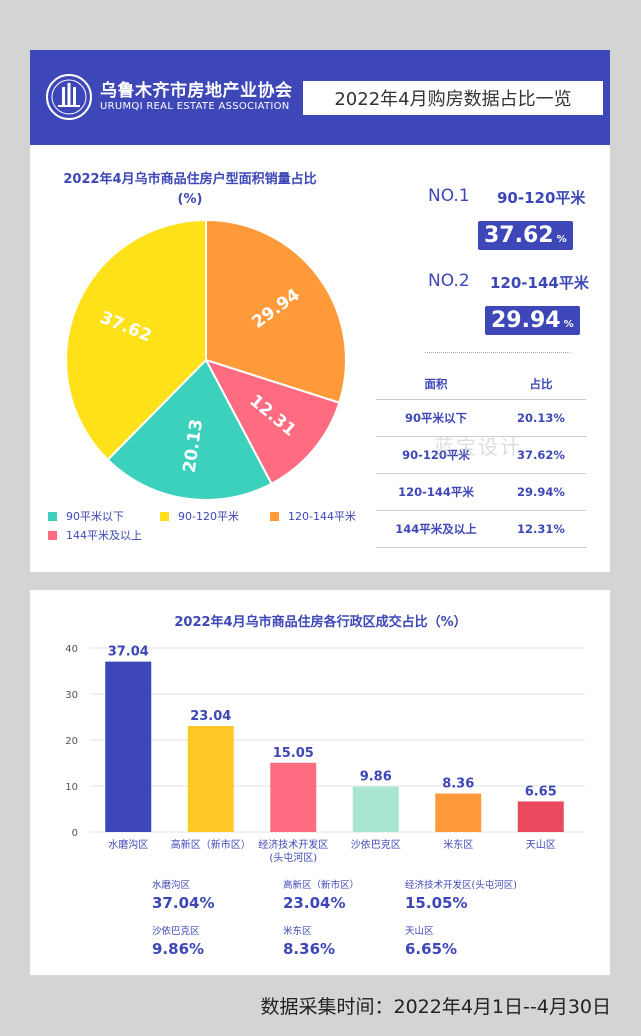 This screenshot has height=1036, width=641. What do you see at coordinates (376, 777) in the screenshot?
I see `bar-value-label: 9.86` at bounding box center [376, 777].